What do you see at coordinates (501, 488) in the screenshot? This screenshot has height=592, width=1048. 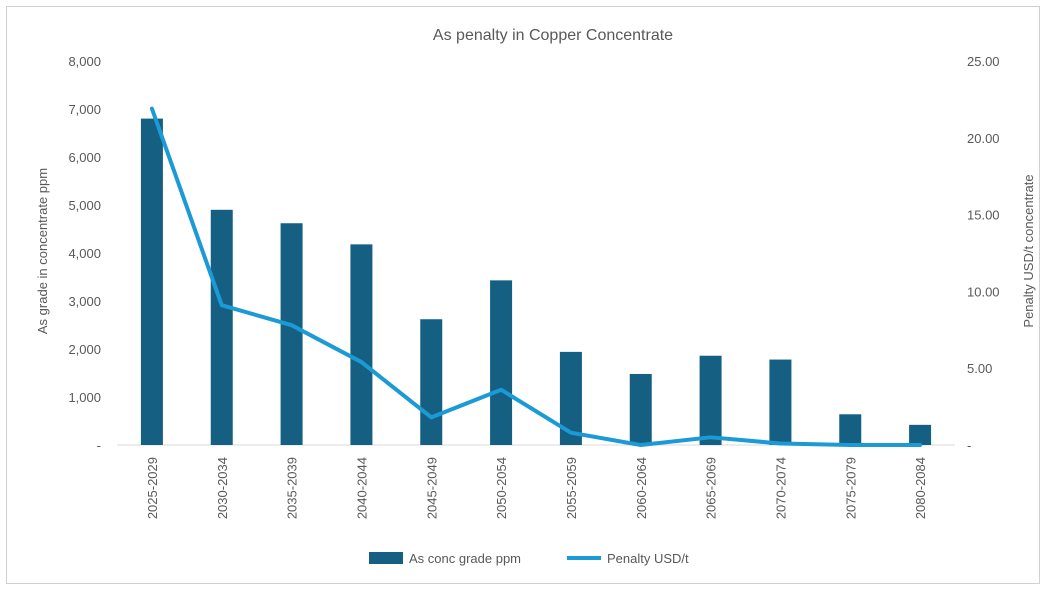 I see `x-tick-label: 2050-2054` at bounding box center [501, 488].